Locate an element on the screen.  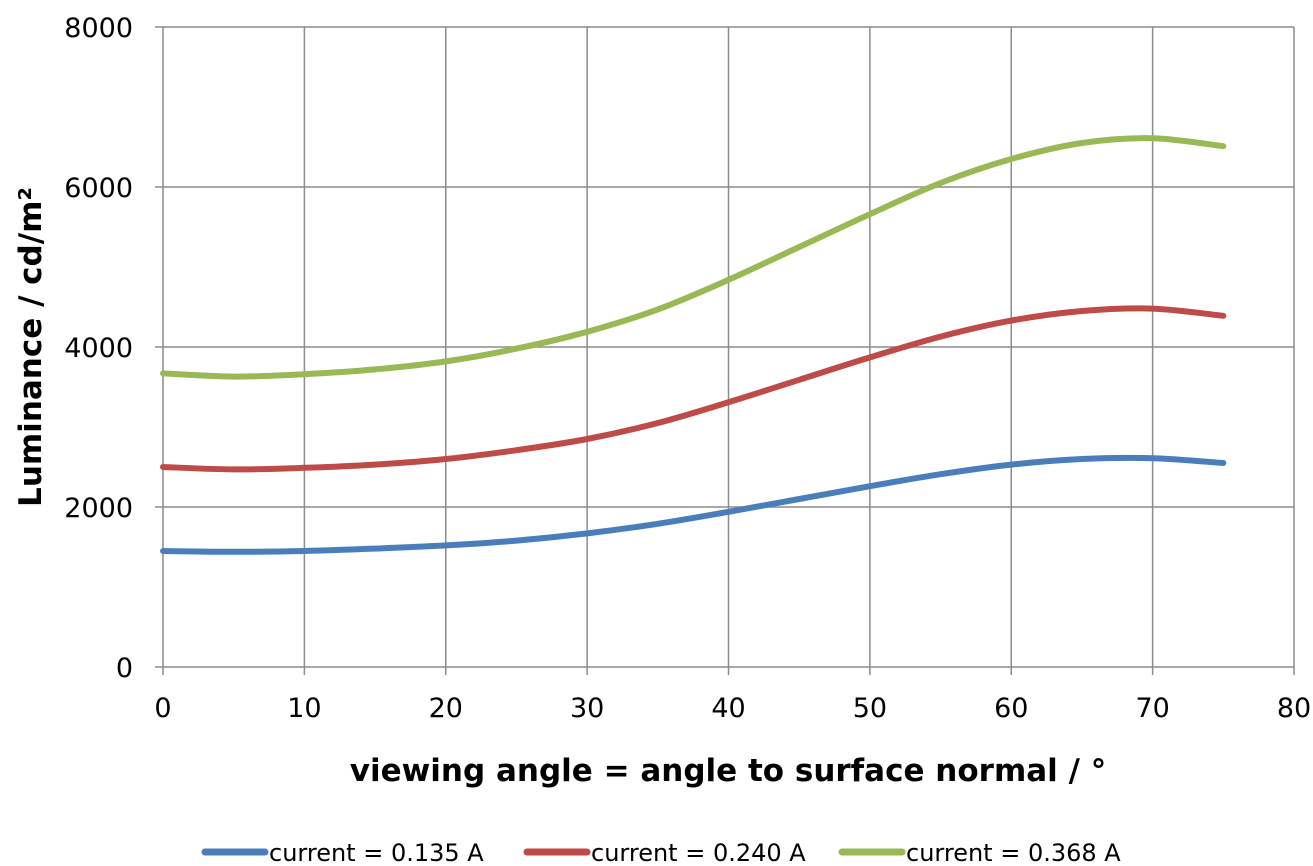
y-tick-labels: 0 2000 4000 6000 8000 is located at coordinates (98, 348).